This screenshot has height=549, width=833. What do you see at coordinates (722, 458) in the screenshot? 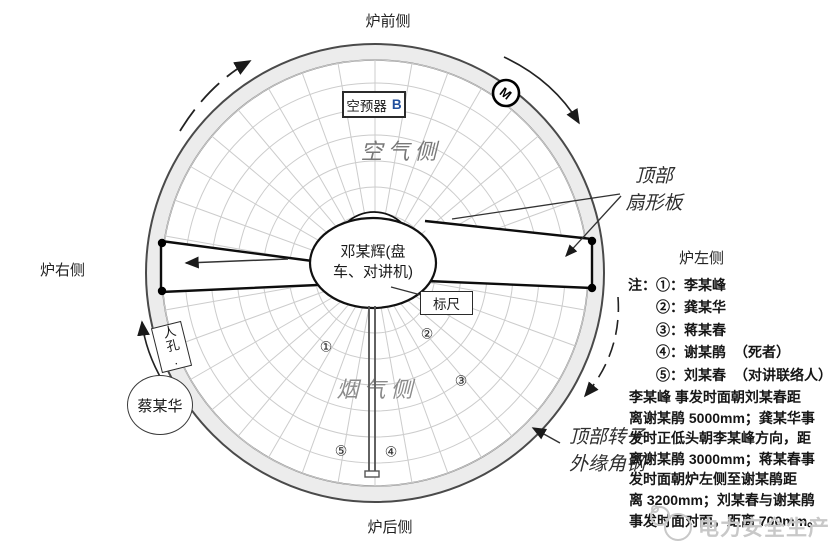
I see `description-line: 离谢某鹃 3000mm；蒋某春事` at bounding box center [722, 458].